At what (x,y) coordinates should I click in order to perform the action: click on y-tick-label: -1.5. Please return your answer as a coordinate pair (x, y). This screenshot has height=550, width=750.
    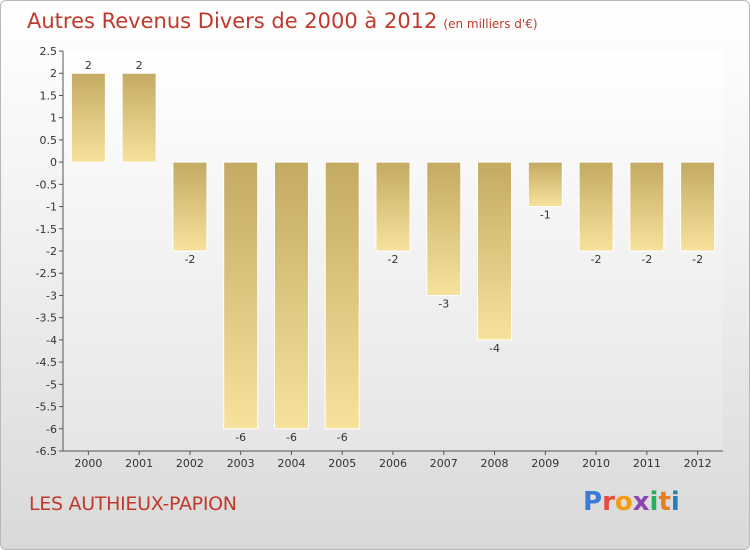
    Looking at the image, I should click on (46, 229).